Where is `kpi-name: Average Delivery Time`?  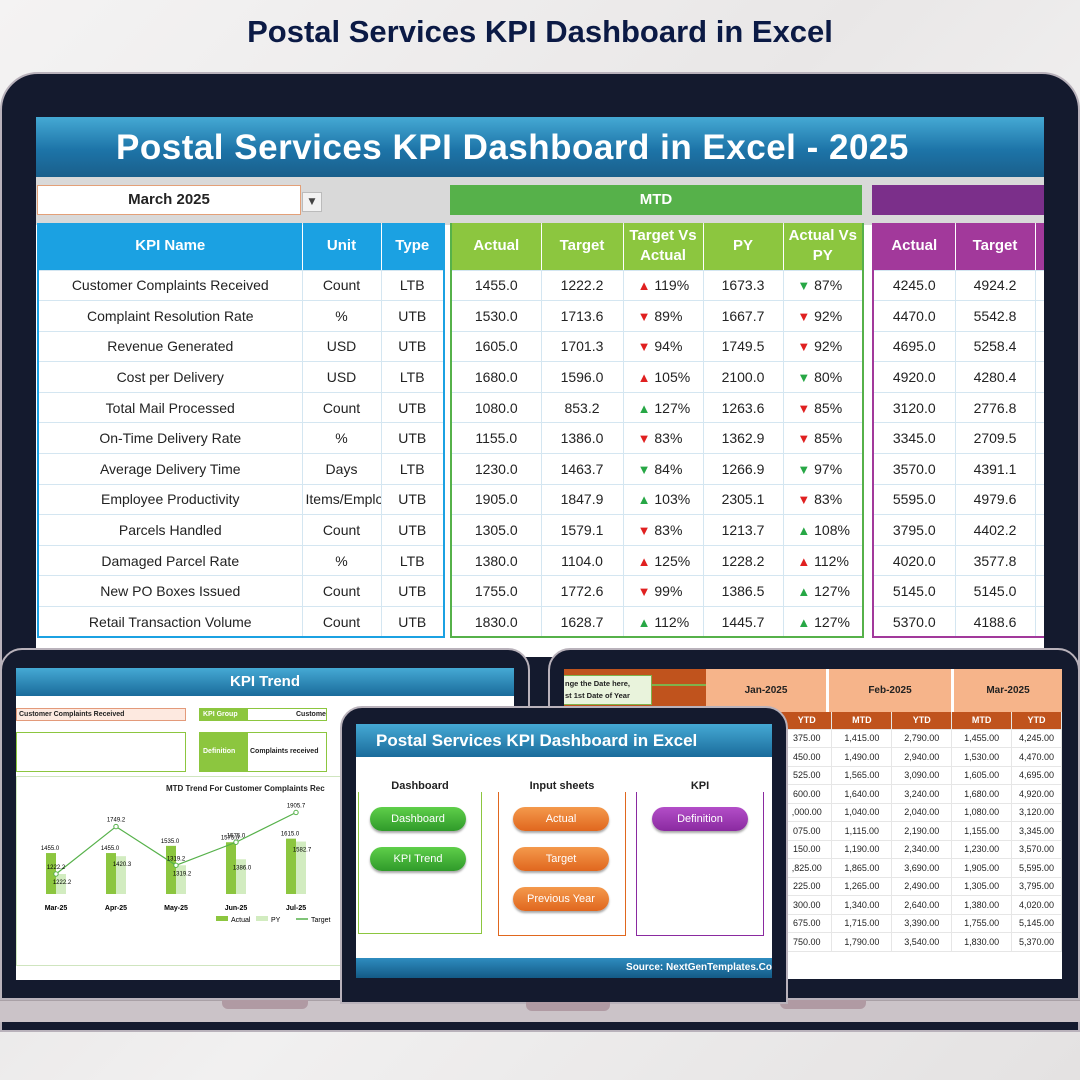 kpi-name: Average Delivery Time is located at coordinates (170, 469).